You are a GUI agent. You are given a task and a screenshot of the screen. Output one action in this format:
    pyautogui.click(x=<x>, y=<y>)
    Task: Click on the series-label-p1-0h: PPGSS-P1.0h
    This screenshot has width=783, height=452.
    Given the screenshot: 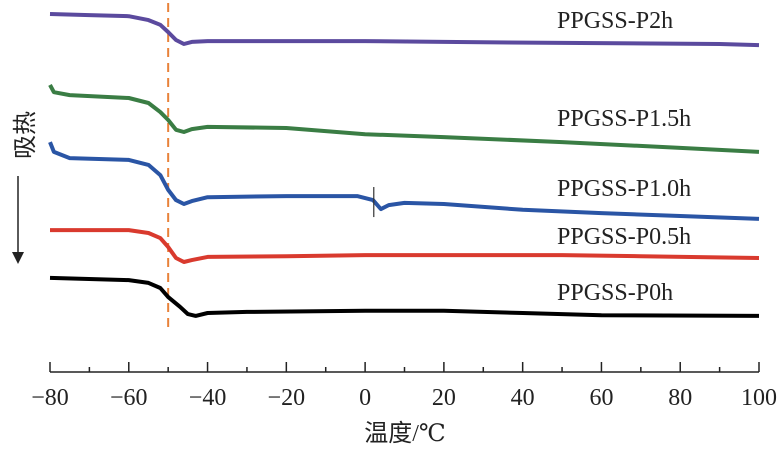 What is the action you would take?
    pyautogui.click(x=624, y=189)
    